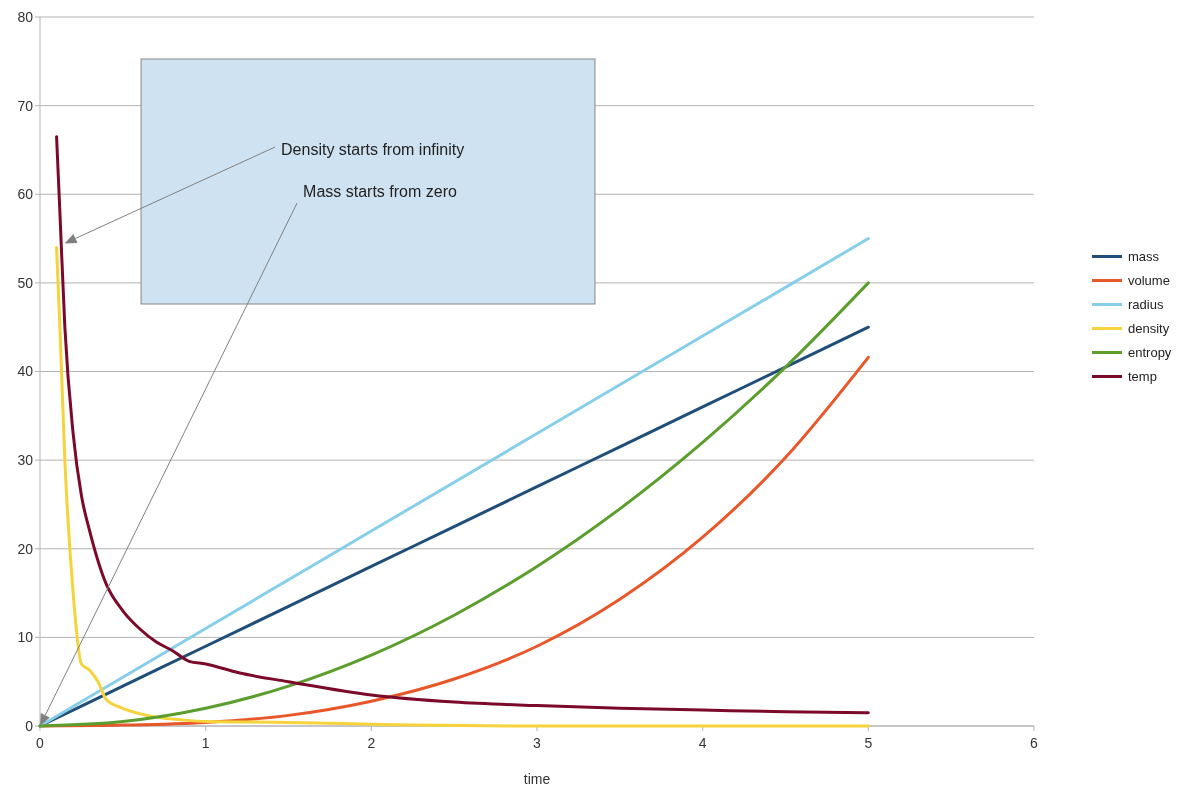  Describe the element at coordinates (1150, 353) in the screenshot. I see `legend-label: entropy` at that location.